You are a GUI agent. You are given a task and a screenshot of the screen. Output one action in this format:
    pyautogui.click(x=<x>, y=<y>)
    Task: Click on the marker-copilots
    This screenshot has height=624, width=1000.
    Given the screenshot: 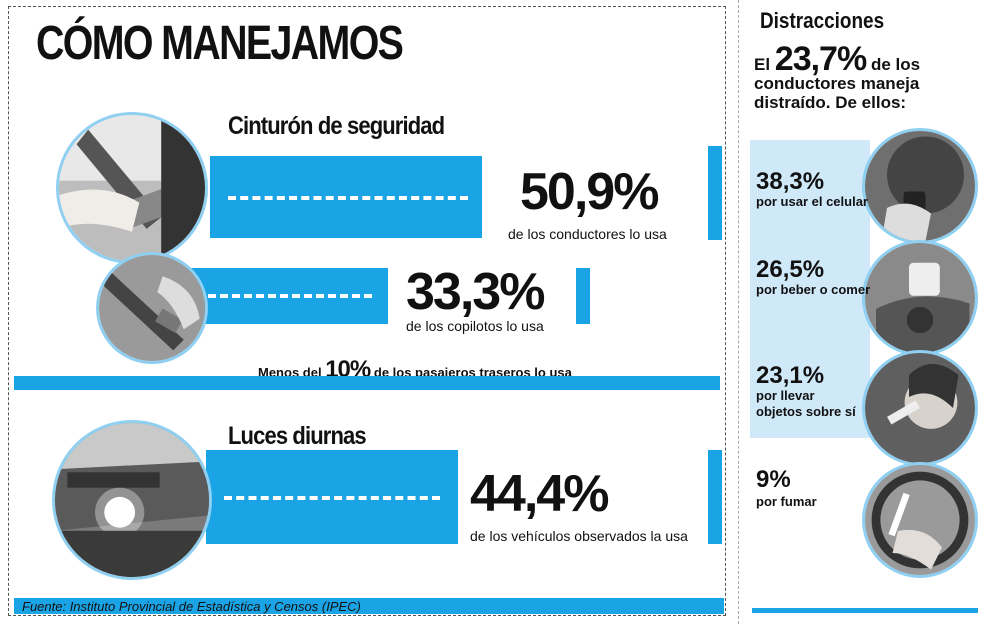 What is the action you would take?
    pyautogui.click(x=583, y=296)
    